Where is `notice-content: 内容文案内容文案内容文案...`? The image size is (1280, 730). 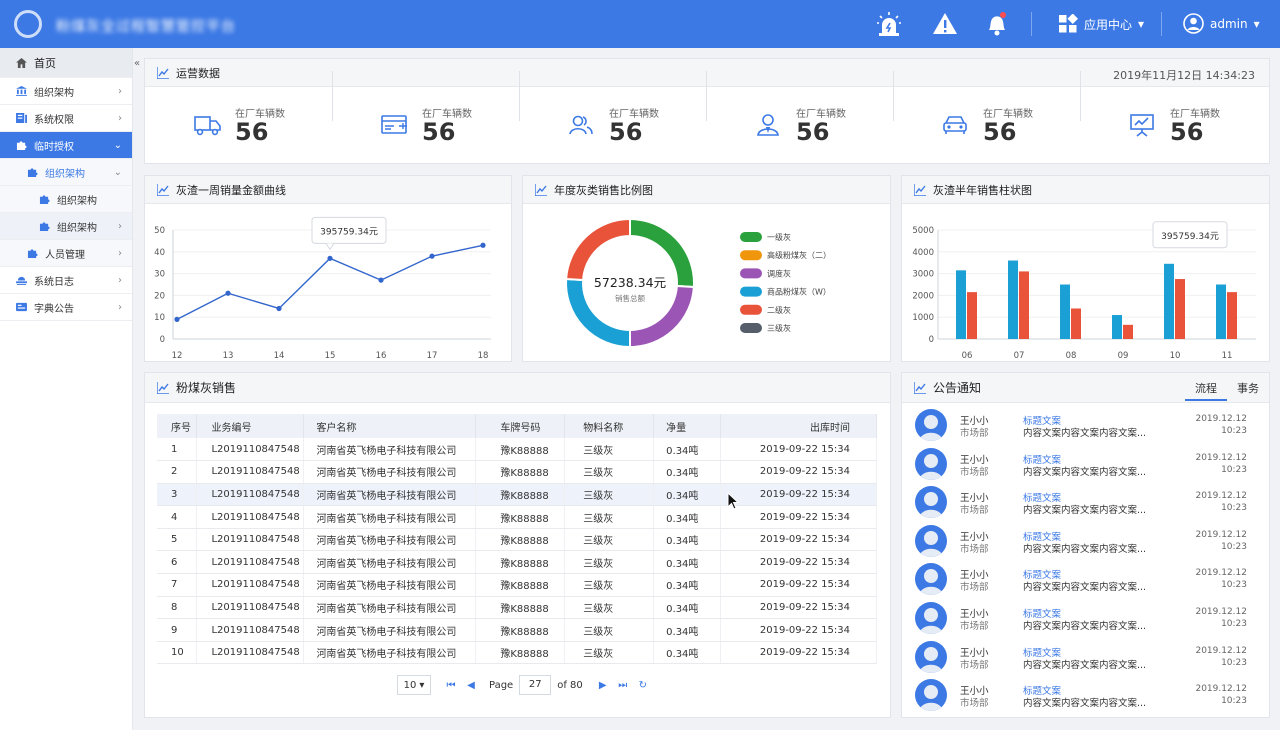
notice-content: 内容文案内容文案内容文案... is located at coordinates (1085, 665).